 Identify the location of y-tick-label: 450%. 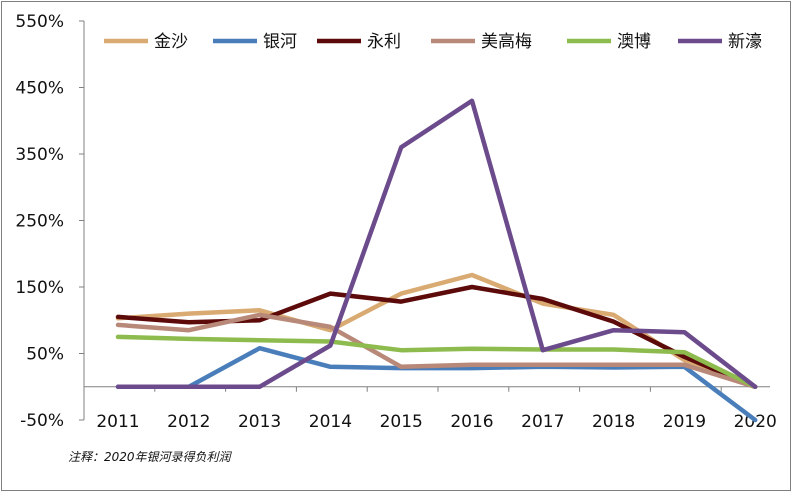
(39, 89).